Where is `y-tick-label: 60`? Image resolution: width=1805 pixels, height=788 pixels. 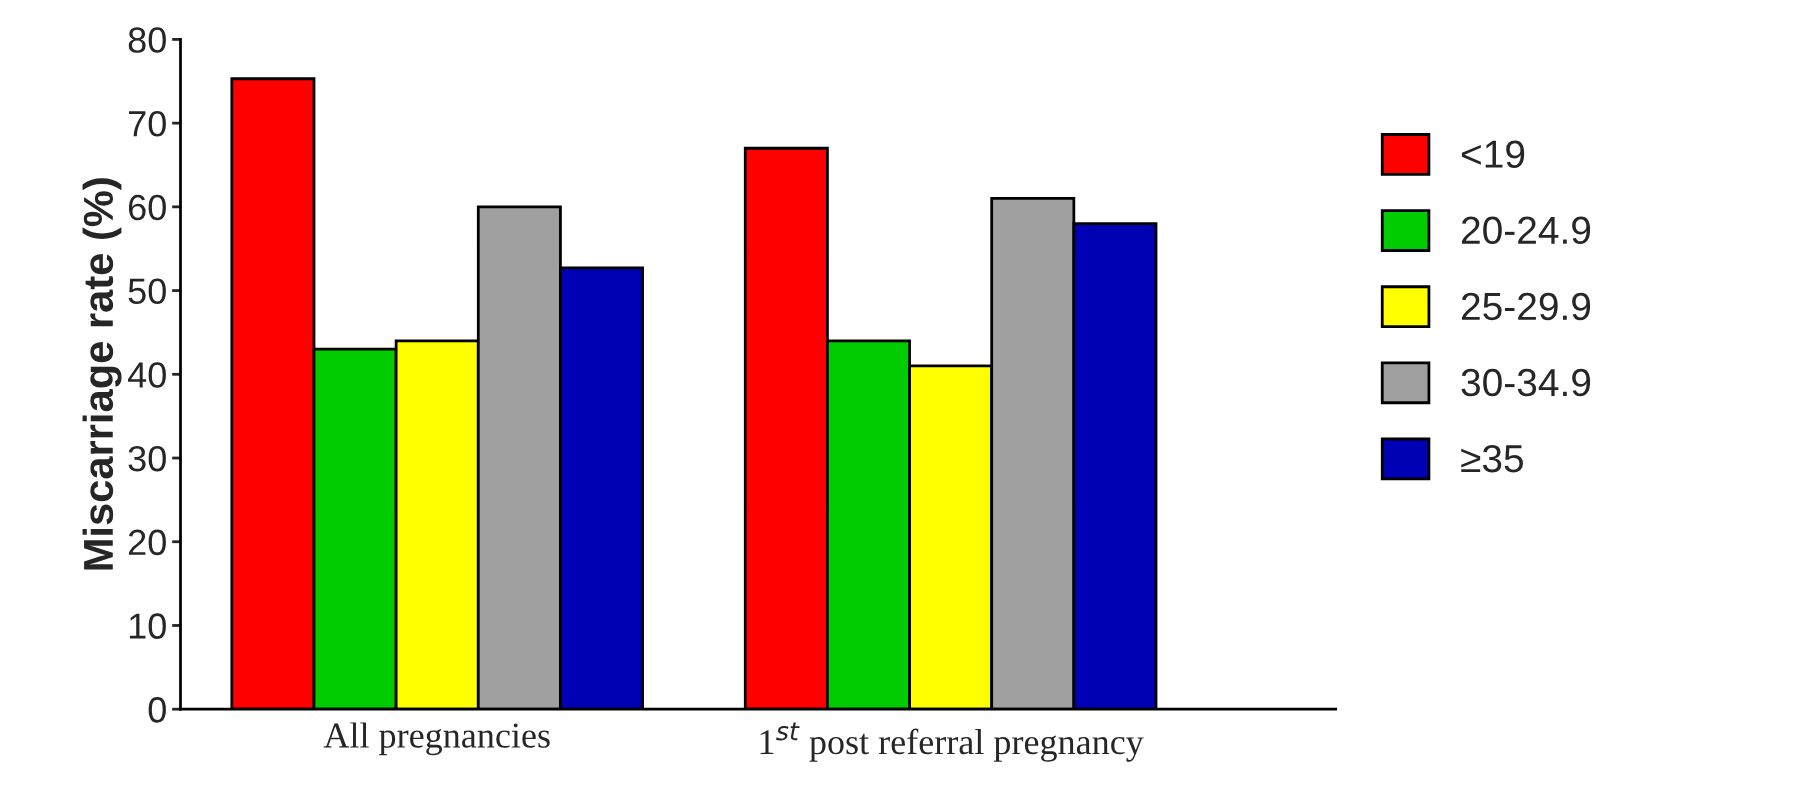 y-tick-label: 60 is located at coordinates (147, 207).